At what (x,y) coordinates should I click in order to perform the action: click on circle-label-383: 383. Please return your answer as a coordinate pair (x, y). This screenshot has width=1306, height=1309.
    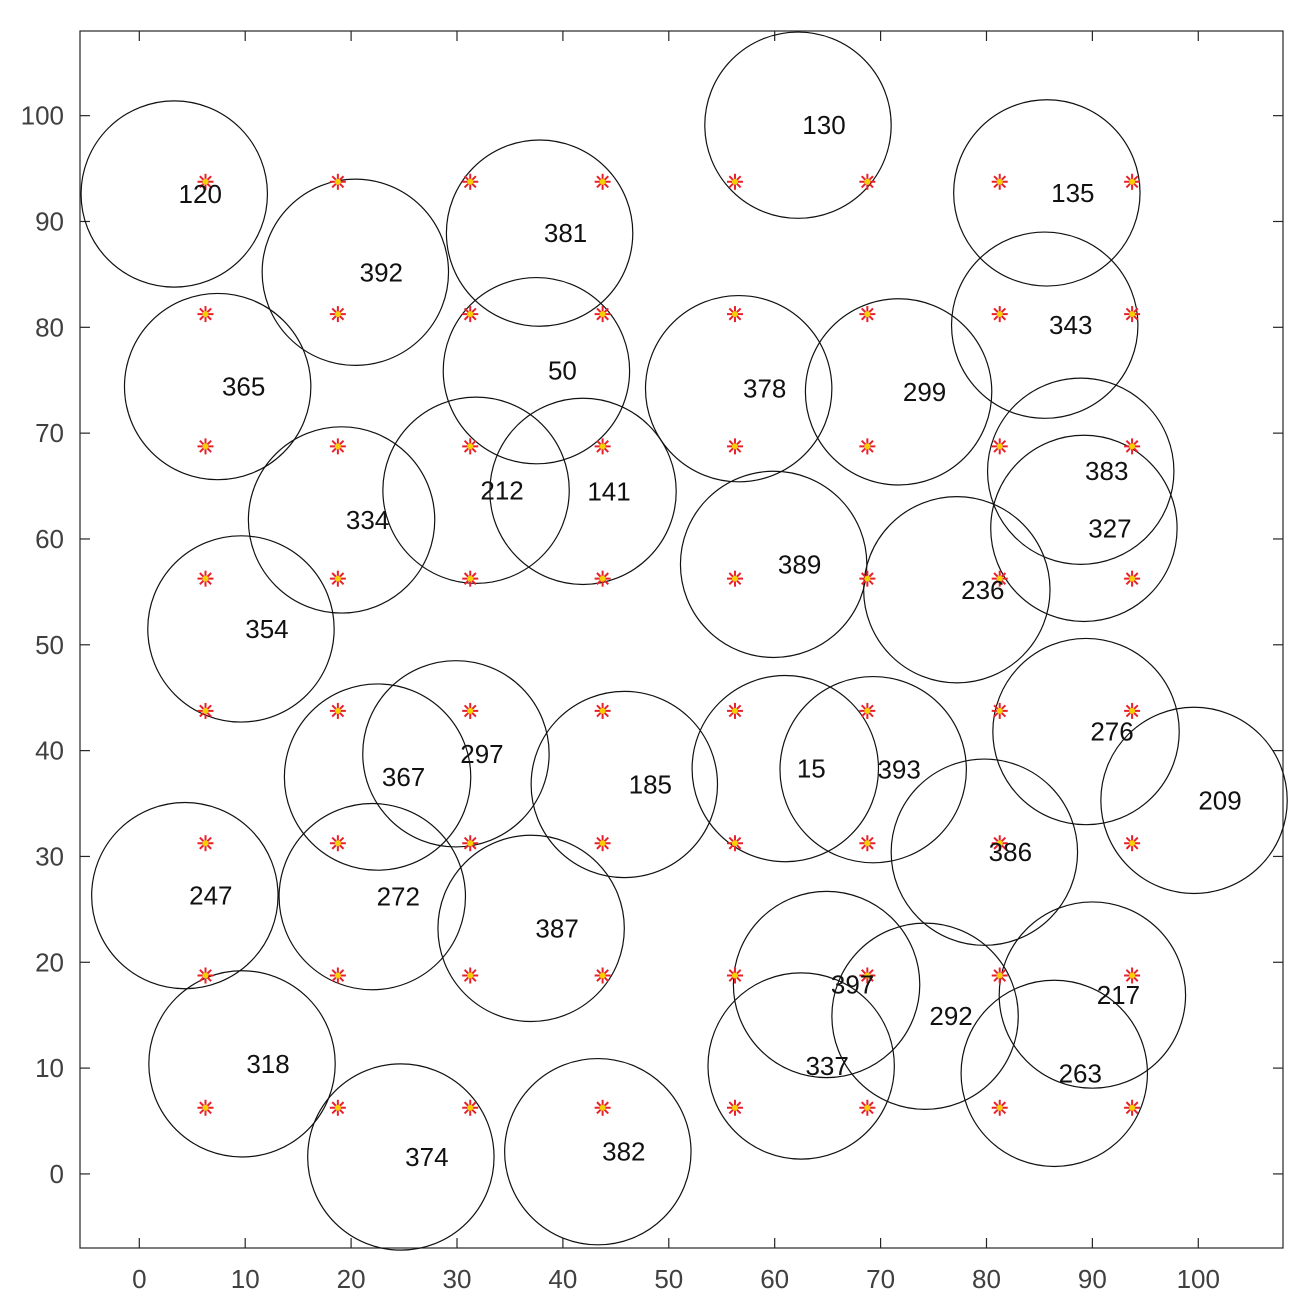
    Looking at the image, I should click on (1106, 471).